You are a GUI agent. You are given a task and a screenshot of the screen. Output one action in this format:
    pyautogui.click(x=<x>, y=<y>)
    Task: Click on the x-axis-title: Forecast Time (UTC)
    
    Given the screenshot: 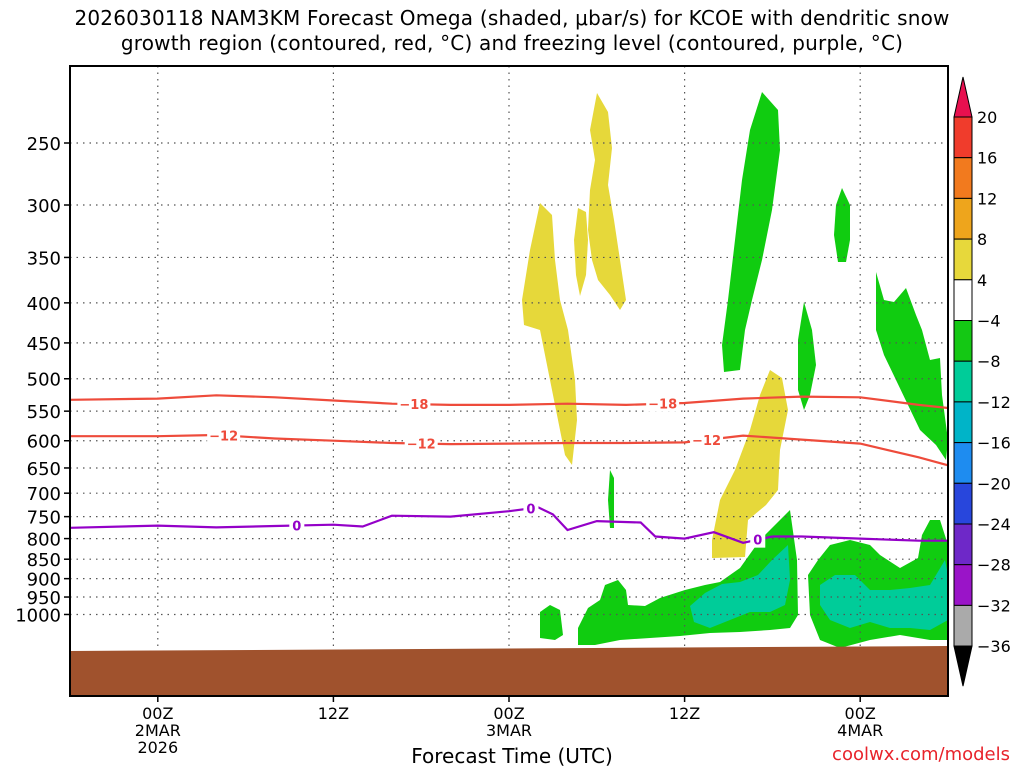 What is the action you would take?
    pyautogui.click(x=512, y=756)
    